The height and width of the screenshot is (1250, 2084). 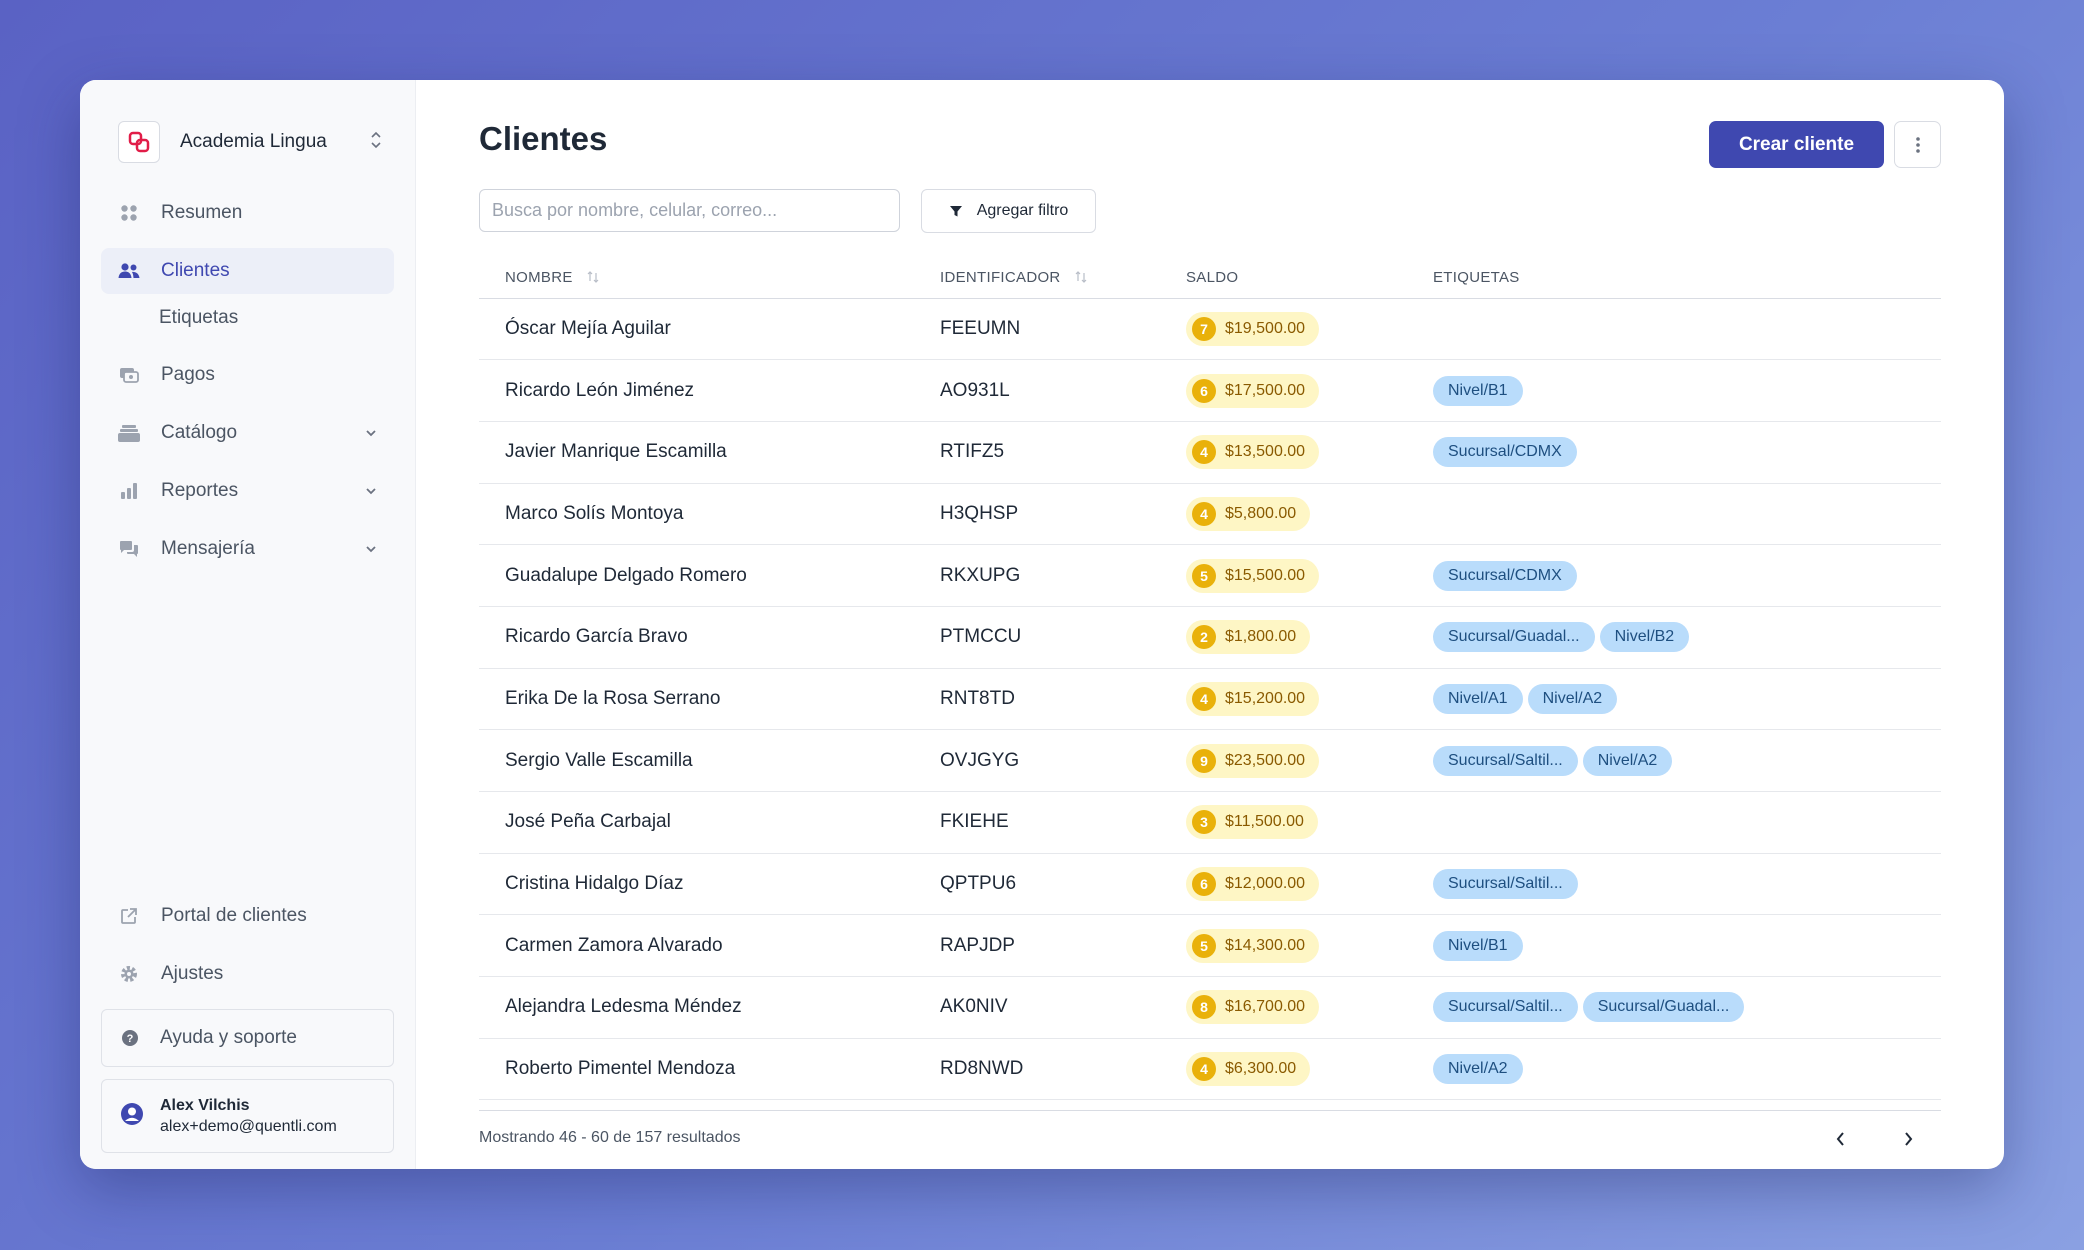 I want to click on client-id: OVJGYG, so click(x=1063, y=760).